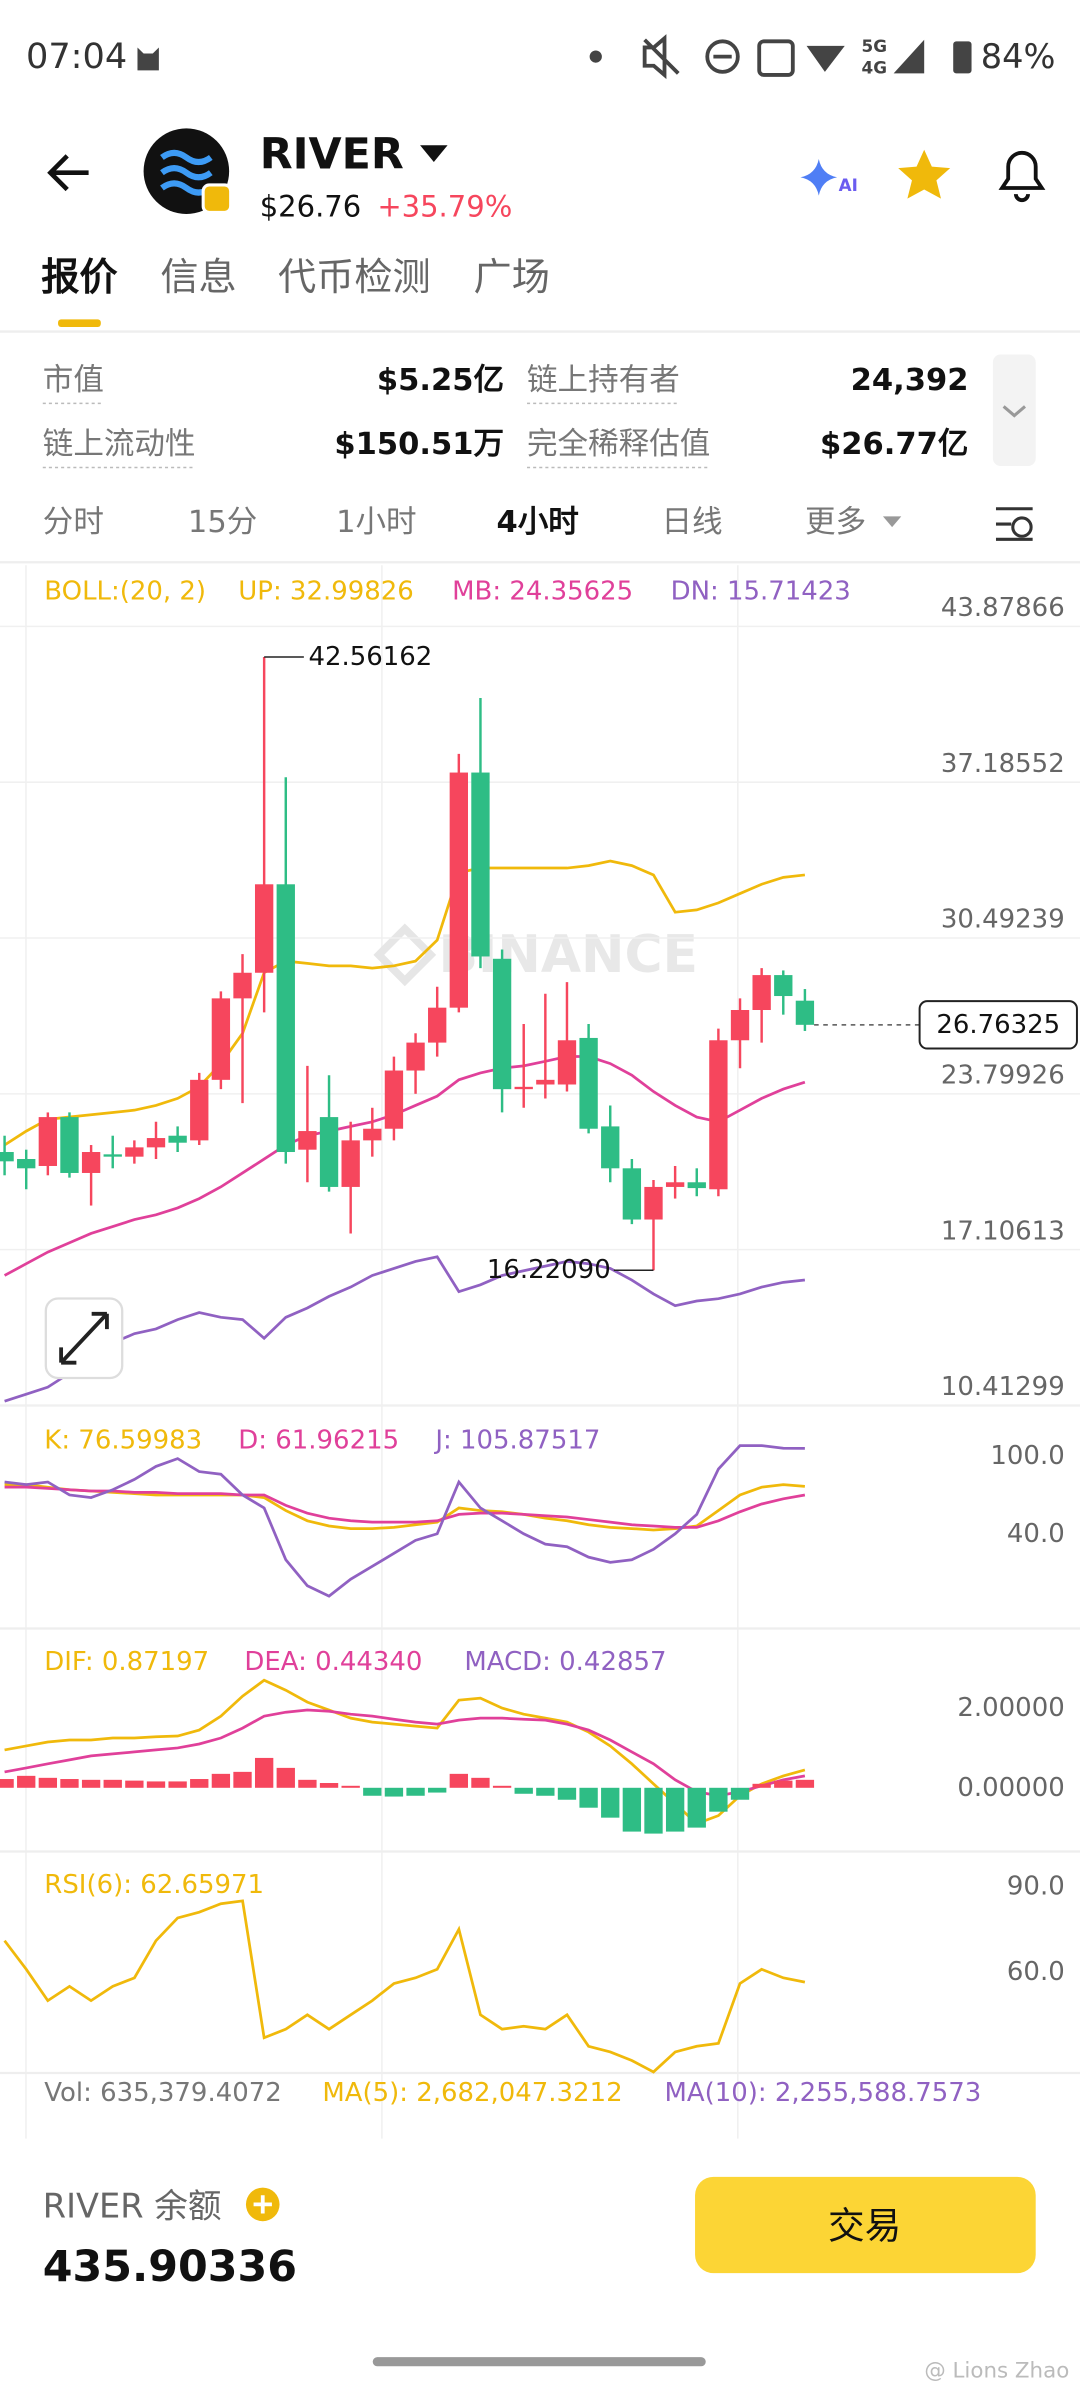 The width and height of the screenshot is (1080, 2400). Describe the element at coordinates (549, 1270) in the screenshot. I see `min-label: 16.22090` at that location.